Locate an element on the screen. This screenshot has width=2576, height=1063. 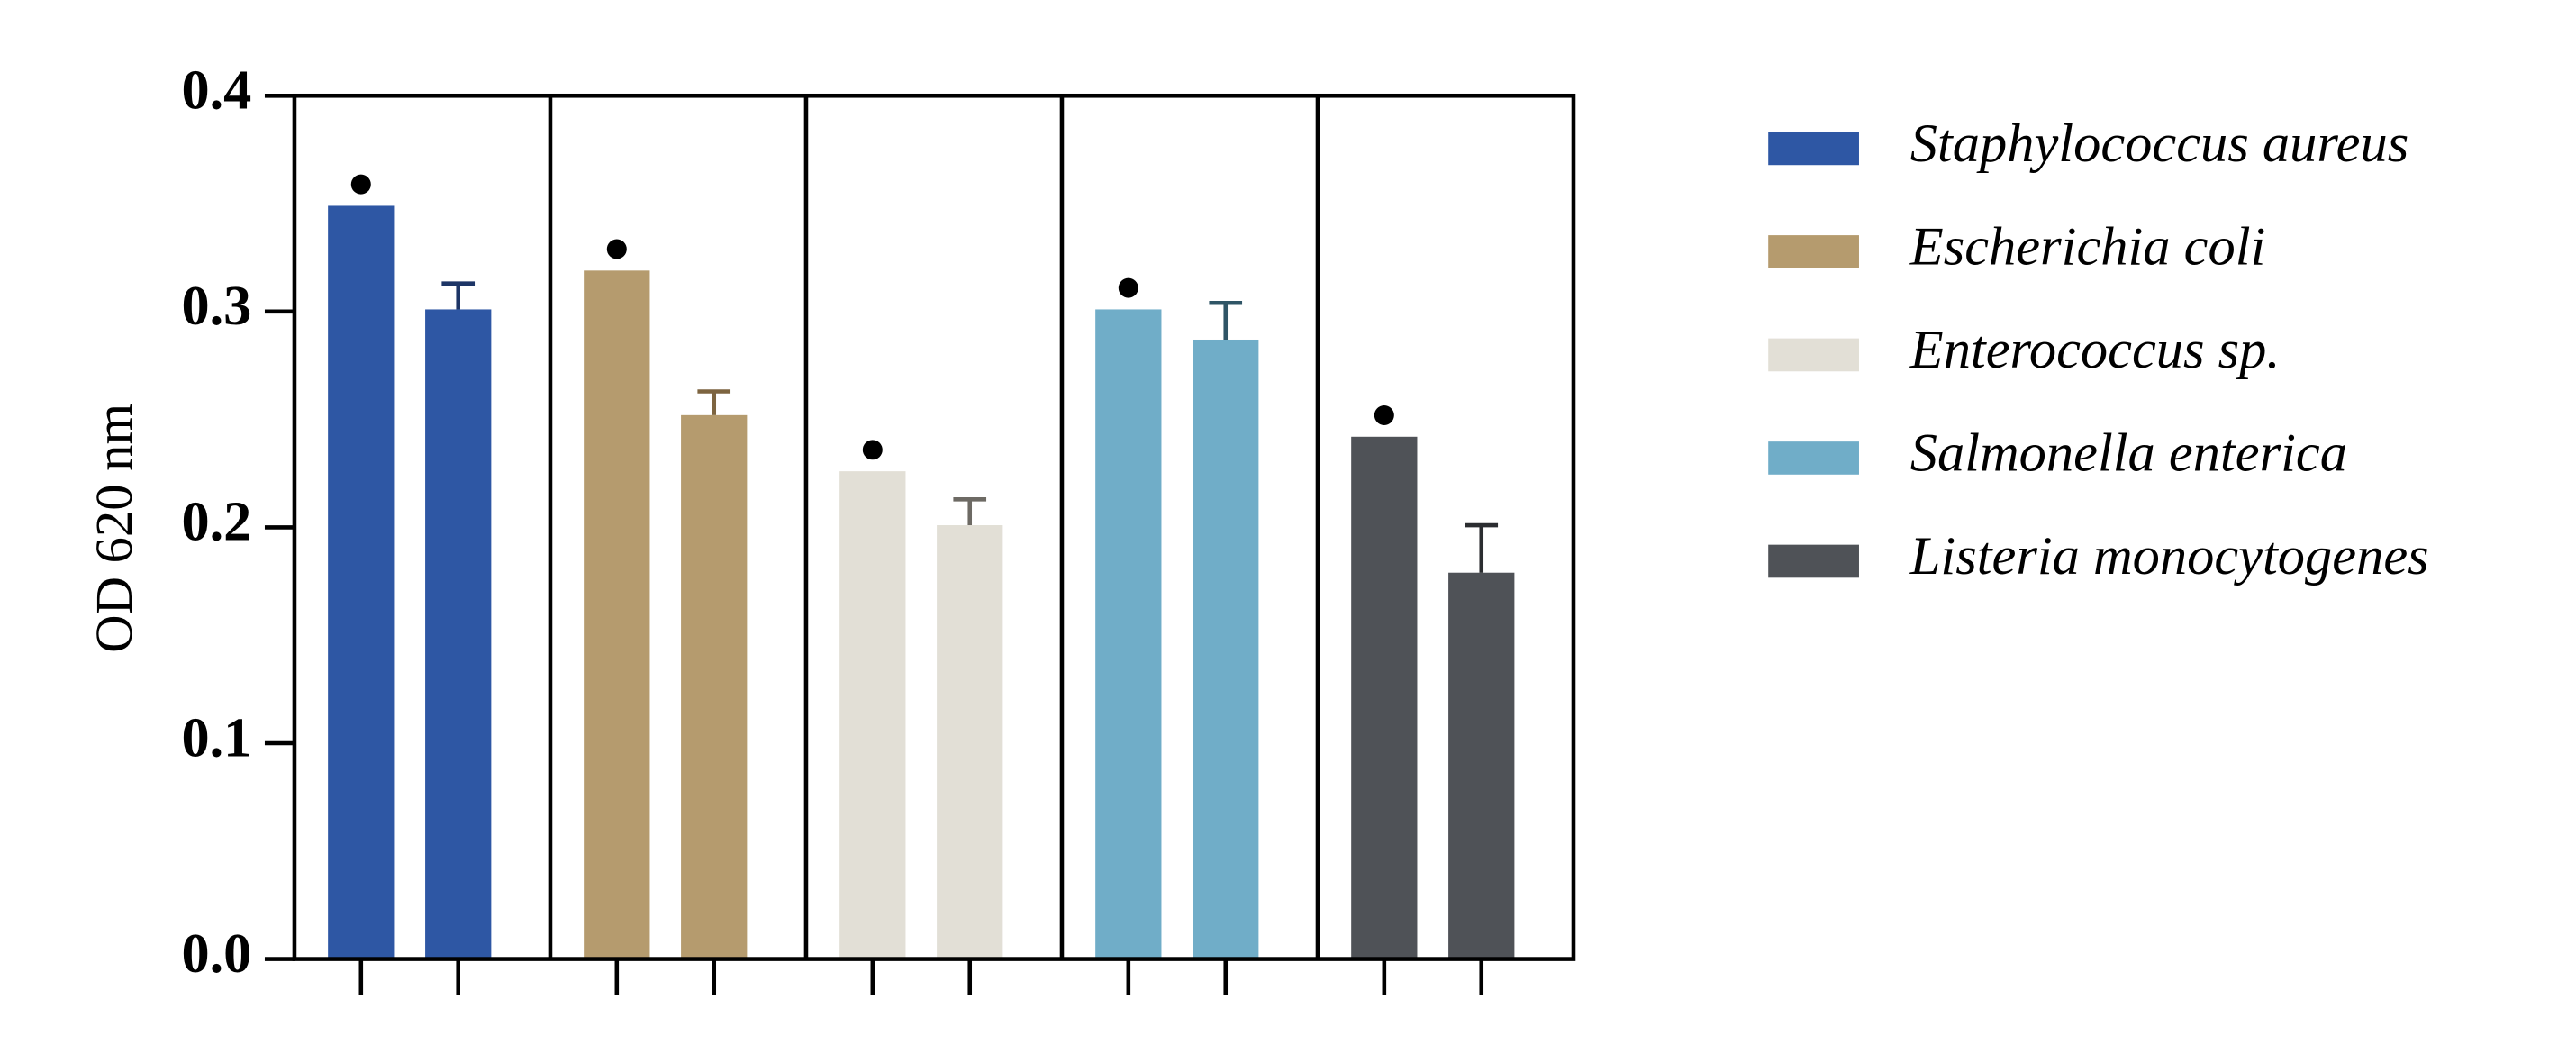
legend-label: Escherichia coli is located at coordinates (2087, 246).